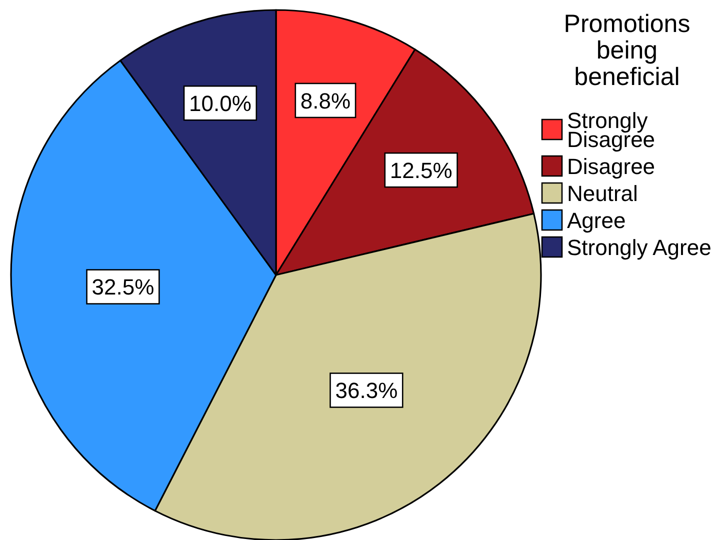 This screenshot has width=714, height=540. What do you see at coordinates (123, 287) in the screenshot?
I see `data-label: 32.5%` at bounding box center [123, 287].